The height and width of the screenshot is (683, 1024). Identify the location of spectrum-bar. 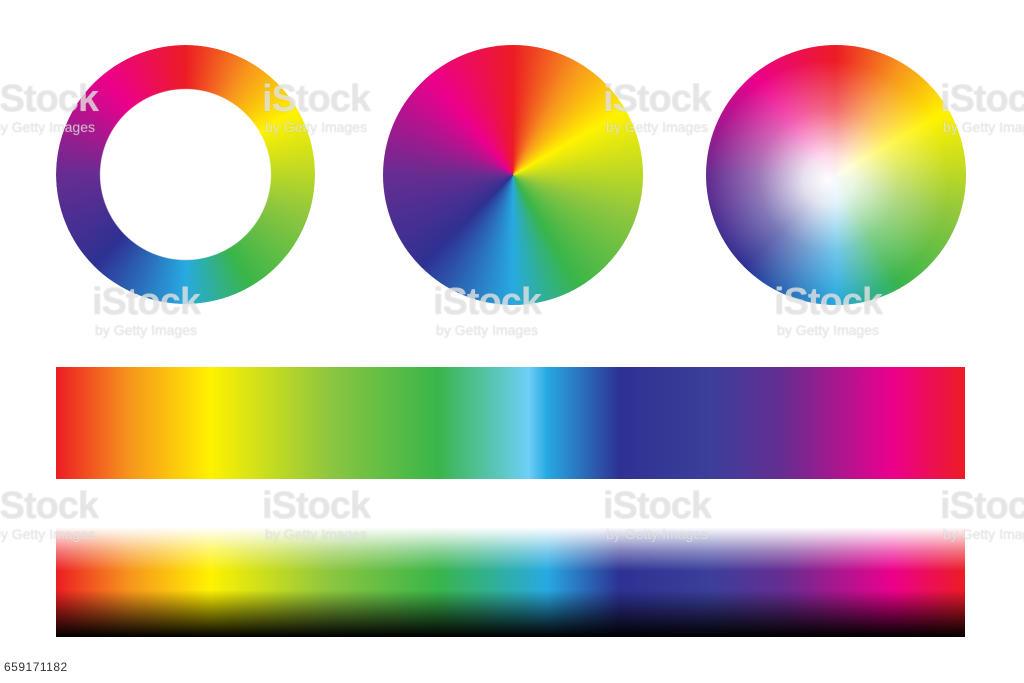
(510, 423).